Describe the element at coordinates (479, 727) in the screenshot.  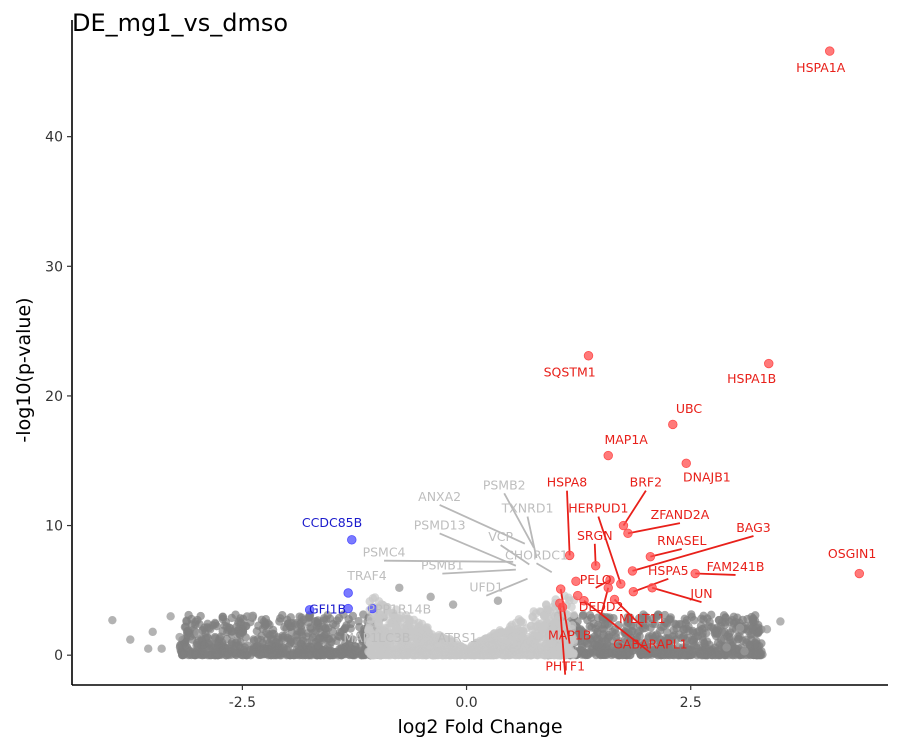
I see `x-axis-title: log2 Fold Change` at that location.